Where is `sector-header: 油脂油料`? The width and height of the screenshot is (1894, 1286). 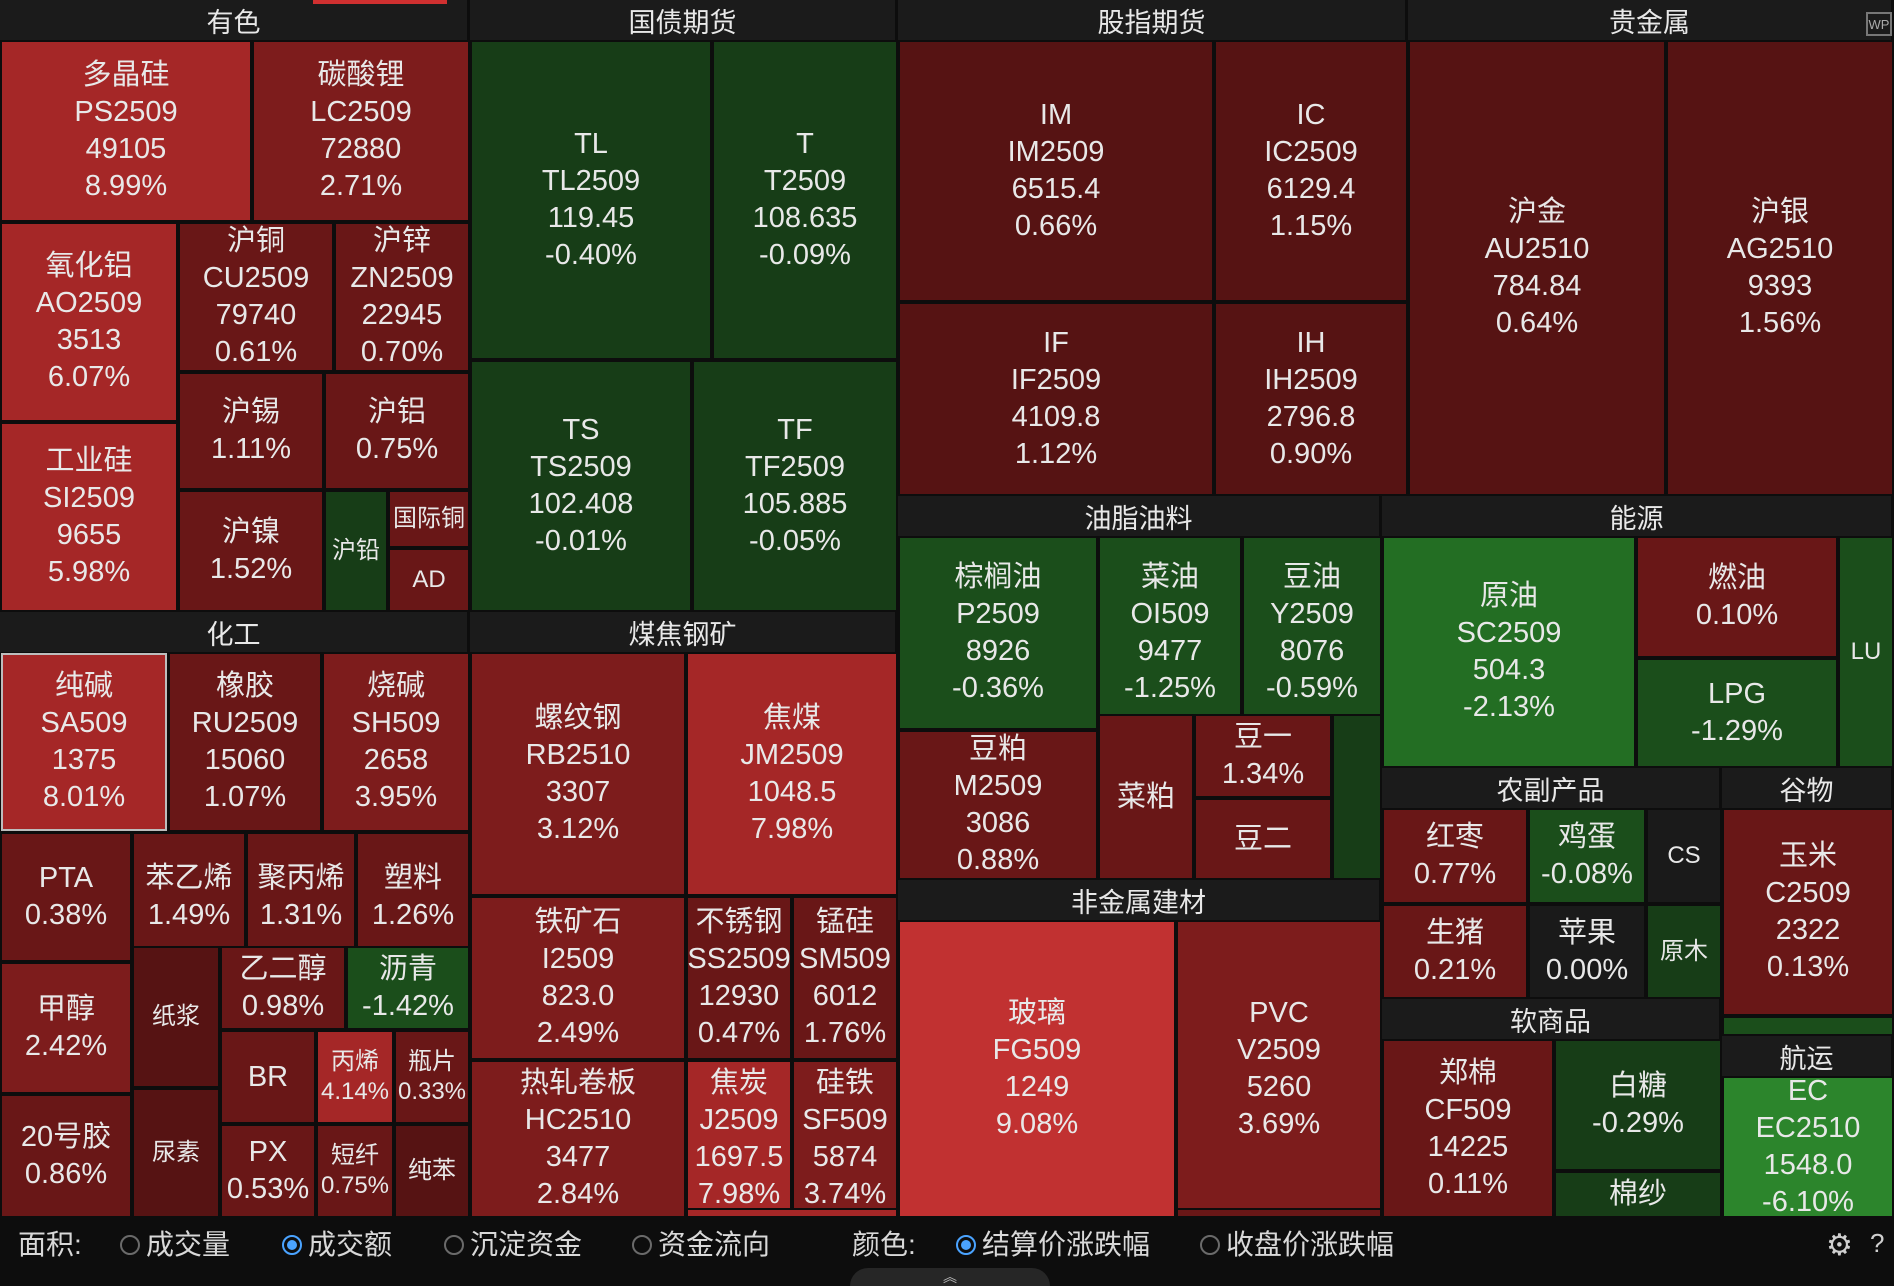 sector-header: 油脂油料 is located at coordinates (1140, 516).